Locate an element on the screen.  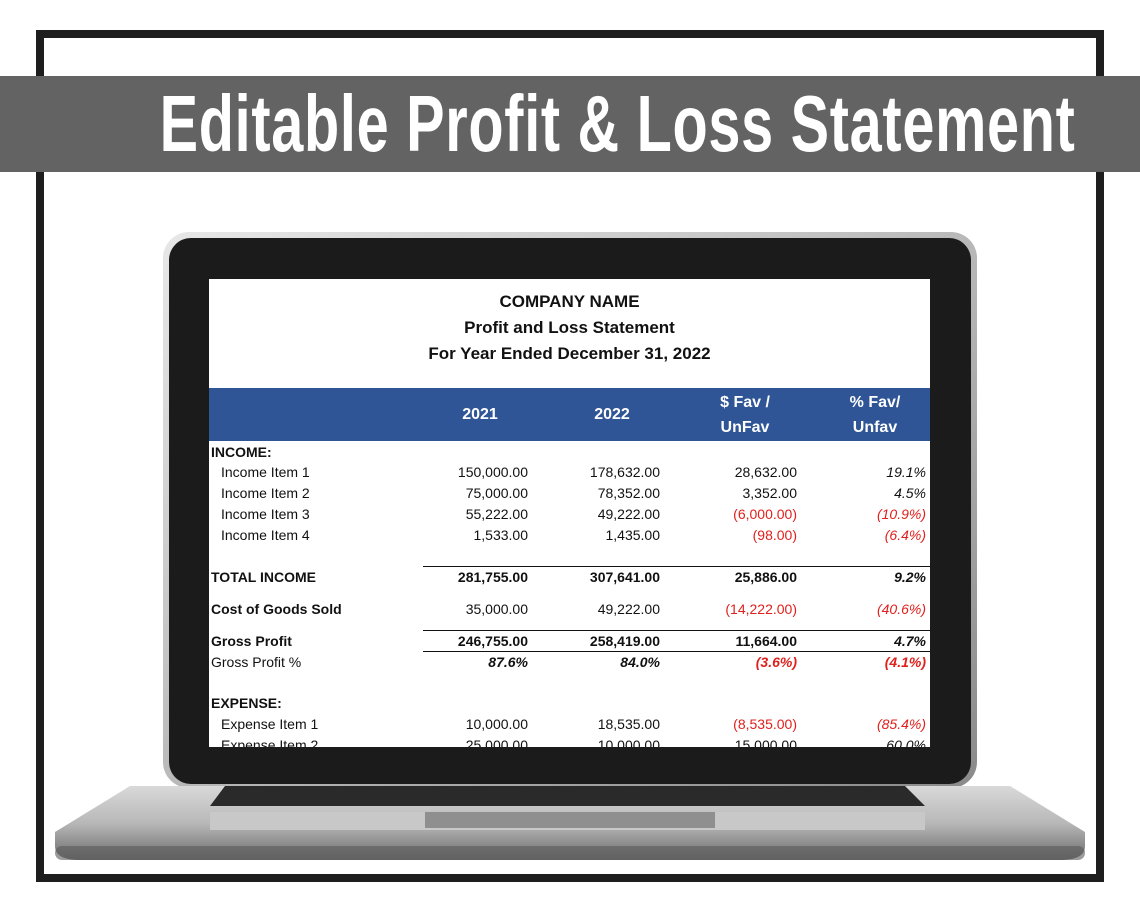
cell-value: 150,000.00 is located at coordinates (492, 472).